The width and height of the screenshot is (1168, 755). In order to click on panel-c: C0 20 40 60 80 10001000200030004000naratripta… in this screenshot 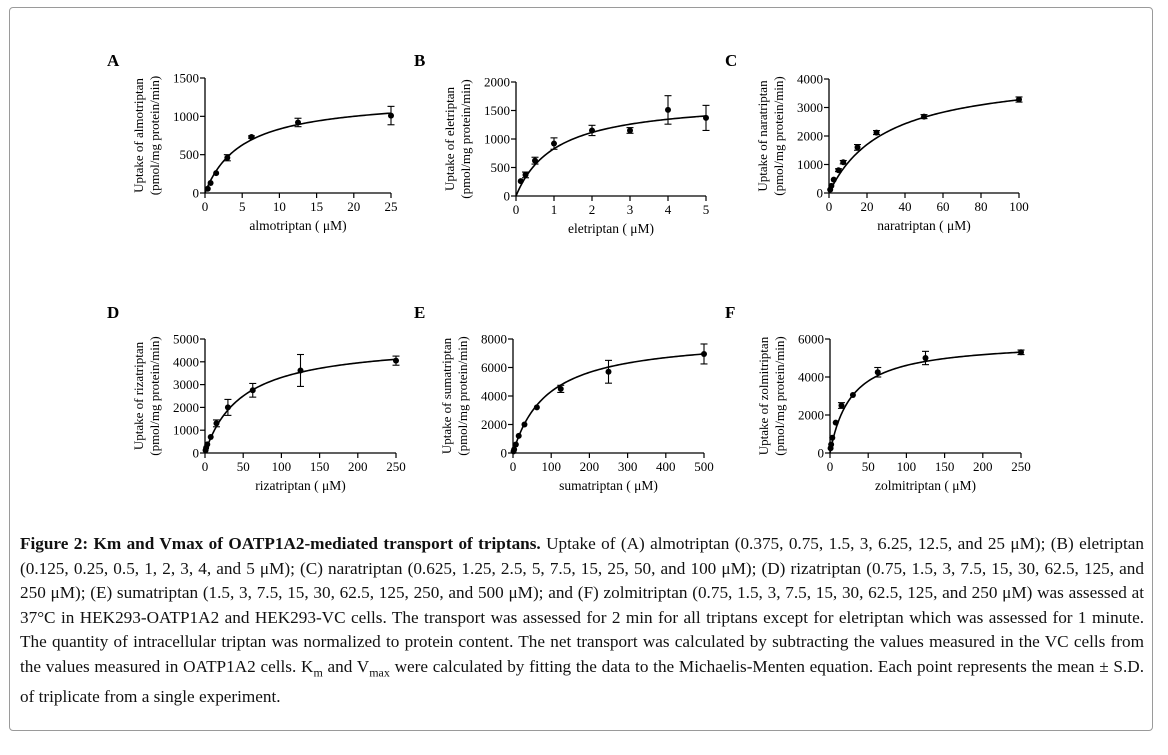, I will do `click(877, 142)`.